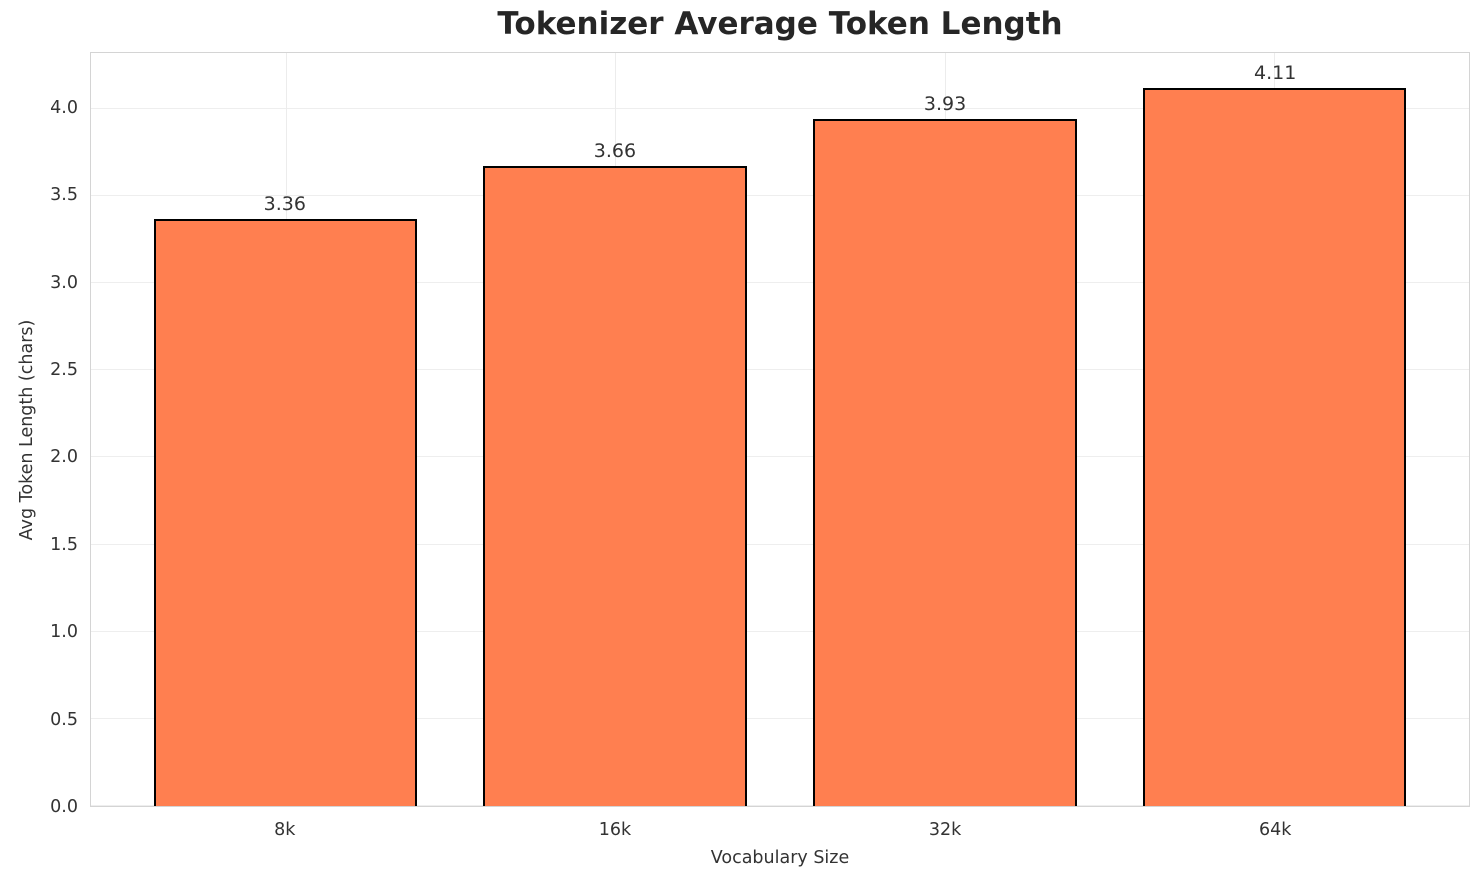  What do you see at coordinates (780, 24) in the screenshot?
I see `chart-title: Tokenizer Average Token Length` at bounding box center [780, 24].